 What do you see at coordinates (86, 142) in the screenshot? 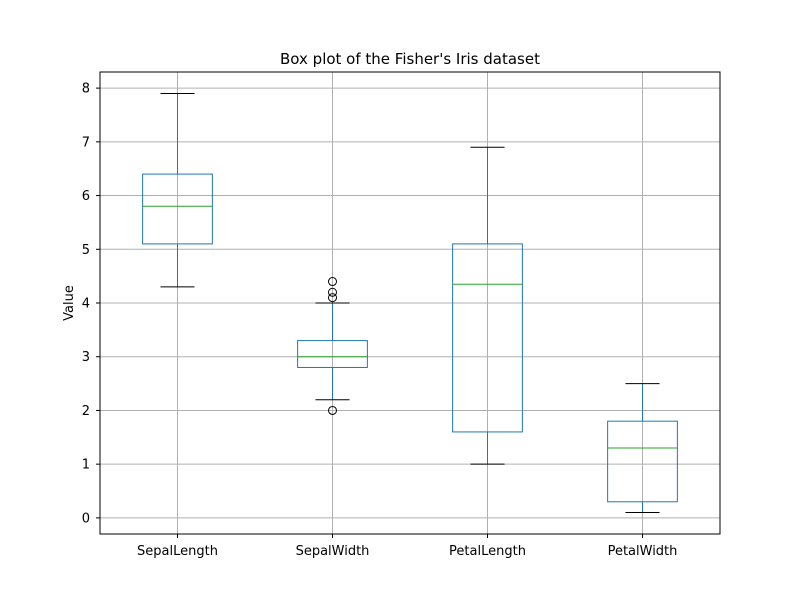
I see `y-tick-label: 7` at bounding box center [86, 142].